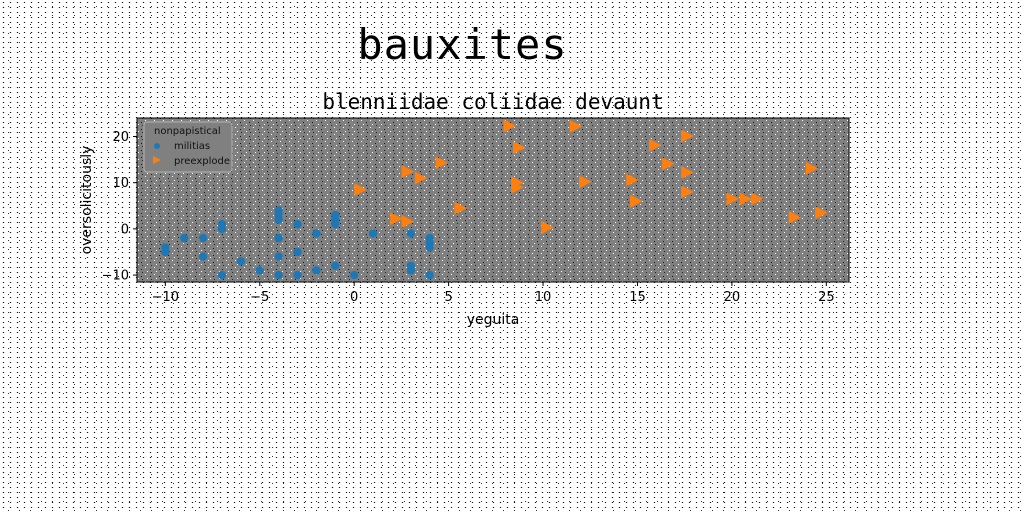 The height and width of the screenshot is (512, 1024). Describe the element at coordinates (192, 146) in the screenshot. I see `legend-militias-label: militias` at that location.